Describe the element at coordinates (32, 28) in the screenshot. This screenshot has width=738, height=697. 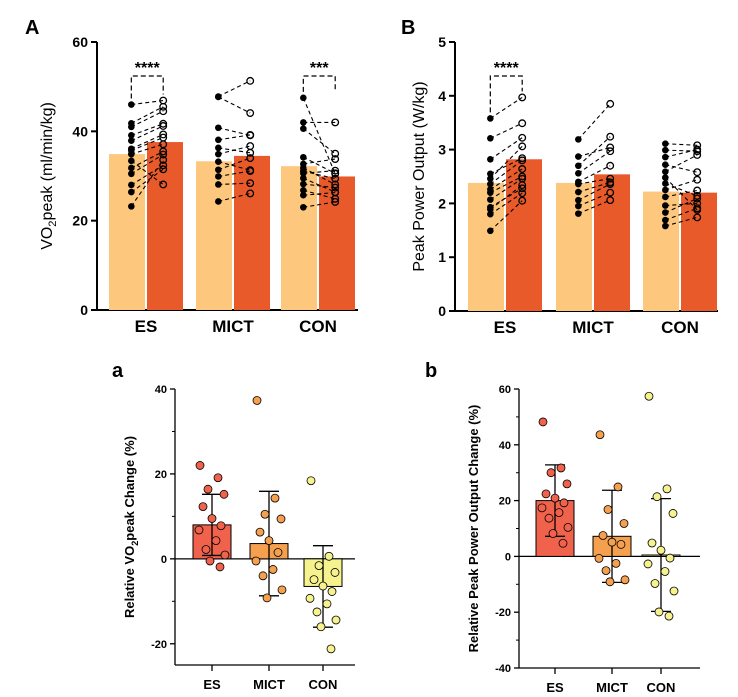
I see `panel-letter-A: A` at that location.